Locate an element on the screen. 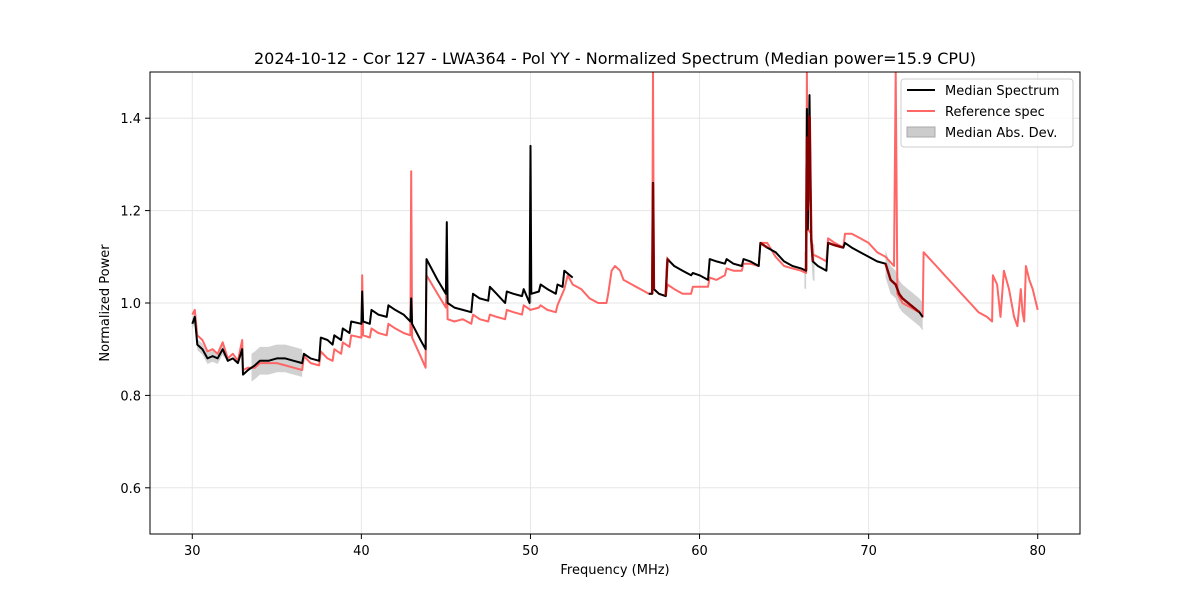 This screenshot has height=604, width=1200. legend-mad-label: Median Abs. Dev. is located at coordinates (1001, 133).